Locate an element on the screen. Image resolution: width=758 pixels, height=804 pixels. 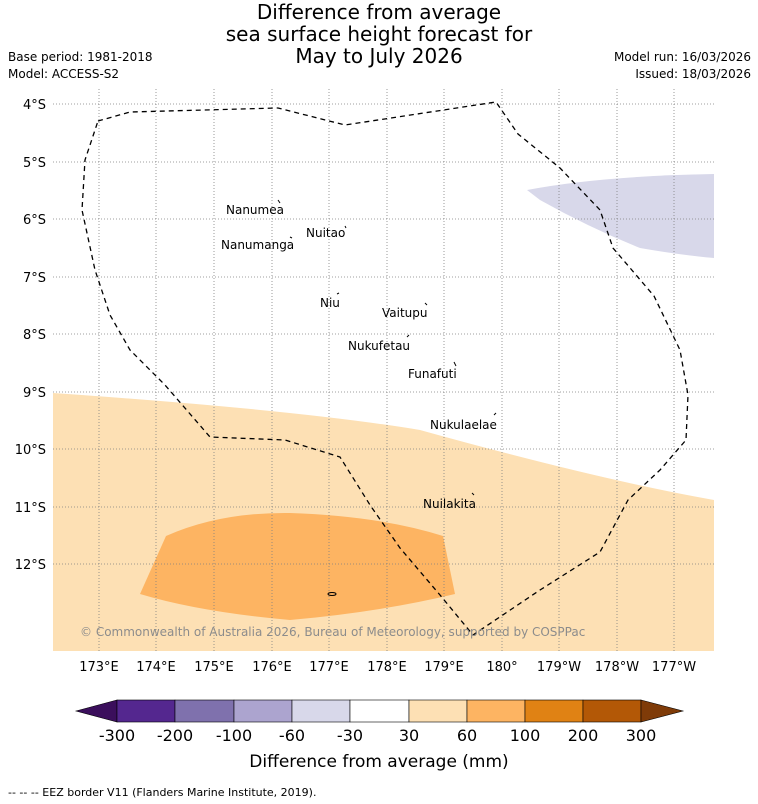
island-reef is located at coordinates (332, 594).